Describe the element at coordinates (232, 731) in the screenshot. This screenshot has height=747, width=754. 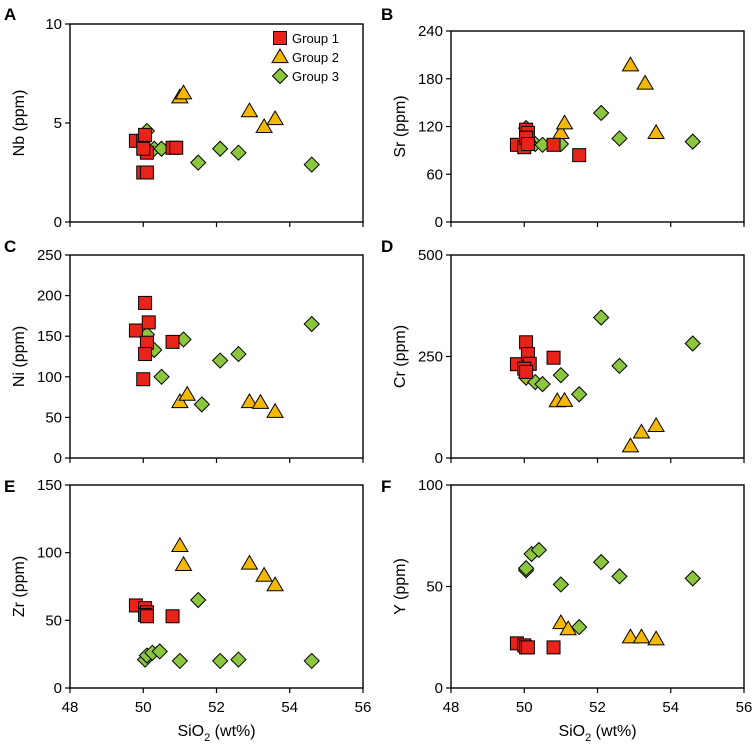
I see `x-axis-label-unit: (wt%)` at that location.